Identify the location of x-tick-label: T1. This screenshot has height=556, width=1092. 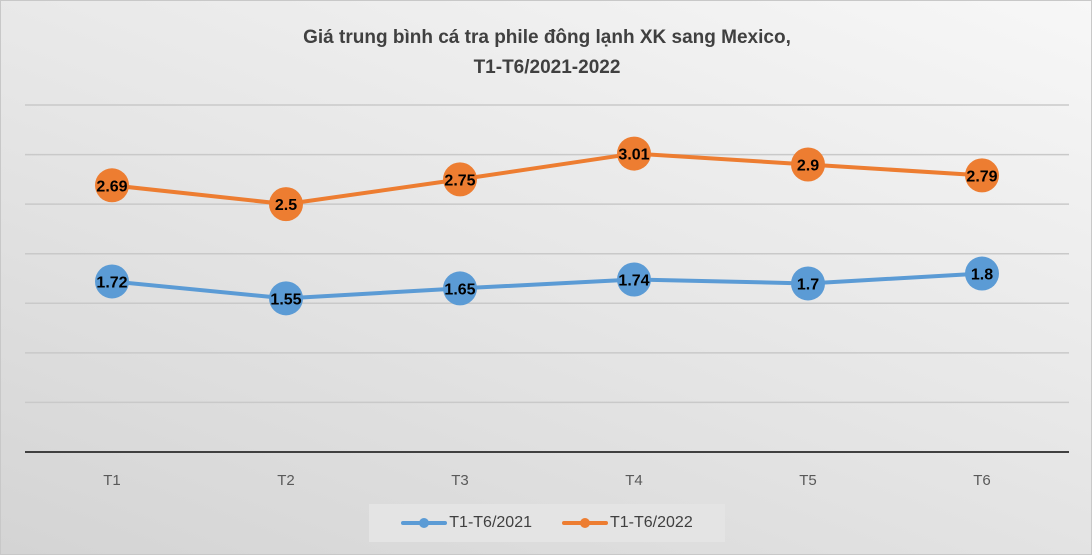
(112, 480).